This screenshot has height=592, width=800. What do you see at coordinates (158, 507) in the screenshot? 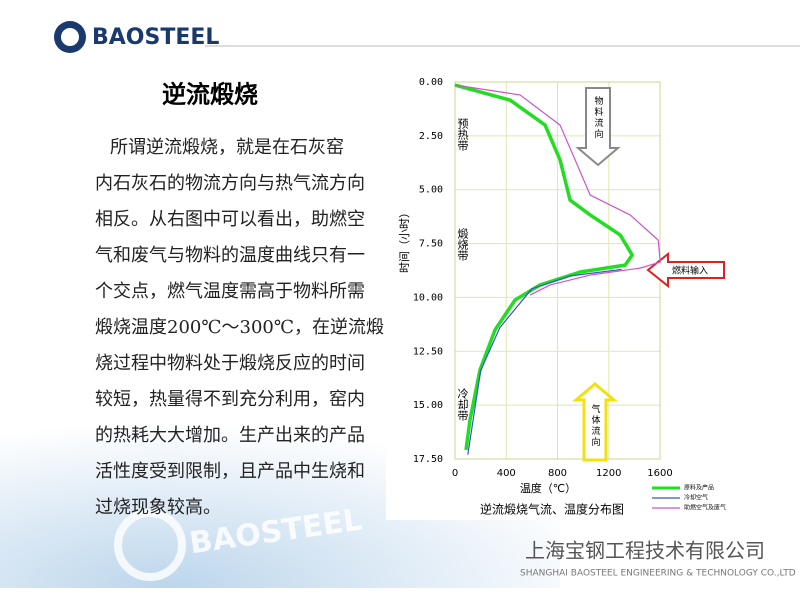
I see `paragraph-line: 过烧现象较高。` at bounding box center [158, 507].